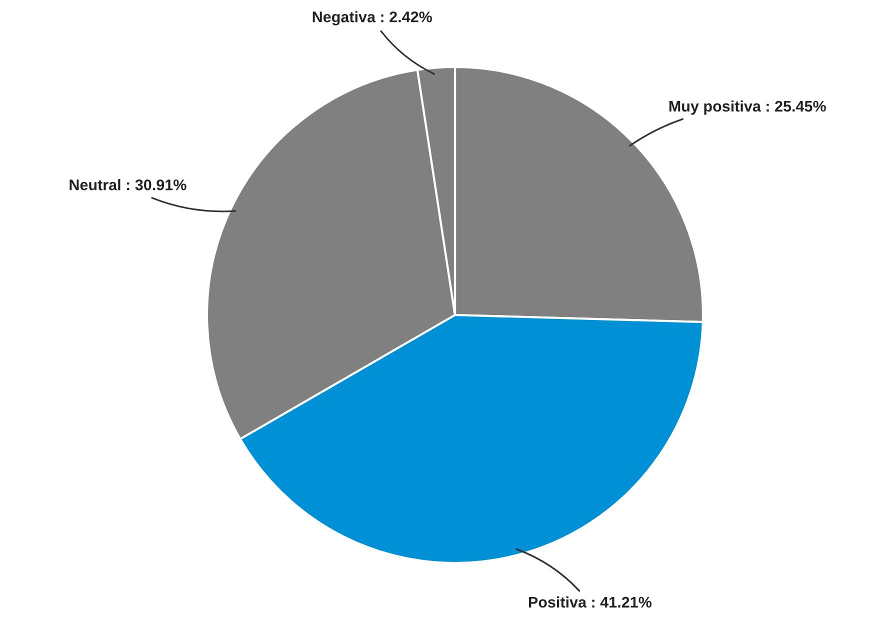  Describe the element at coordinates (747, 107) in the screenshot. I see `slice-label: Muy positiva : 25.45%` at that location.